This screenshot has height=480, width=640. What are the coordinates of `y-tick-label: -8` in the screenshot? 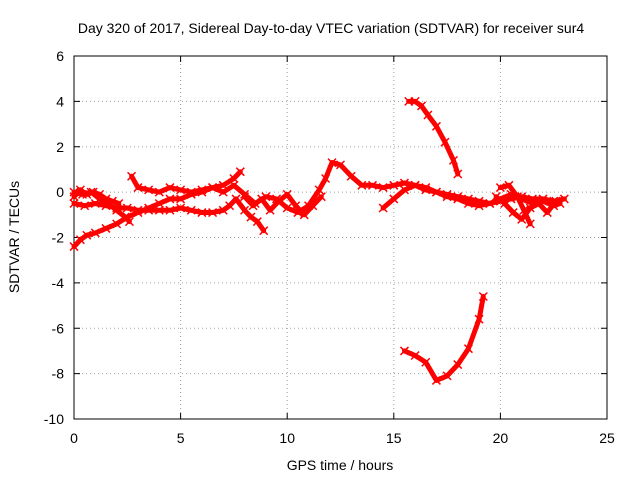 It's located at (58, 374).